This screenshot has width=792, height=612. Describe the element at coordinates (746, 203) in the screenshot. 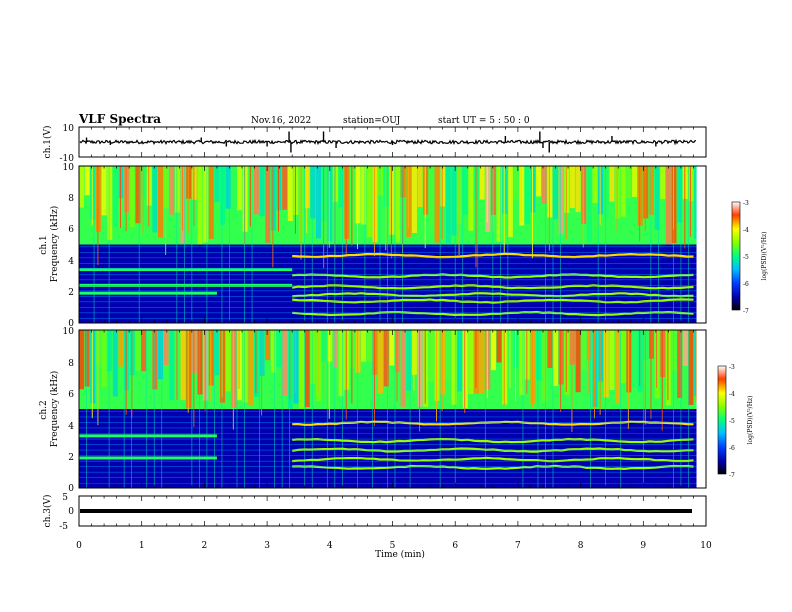

I see `s1-cbtick-m3: -3` at that location.